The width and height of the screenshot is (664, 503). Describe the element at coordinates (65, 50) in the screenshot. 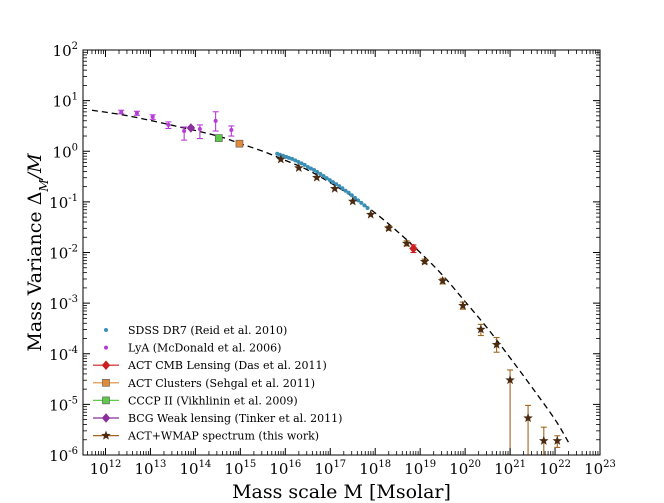

I see `y-tick-label: 10²` at that location.